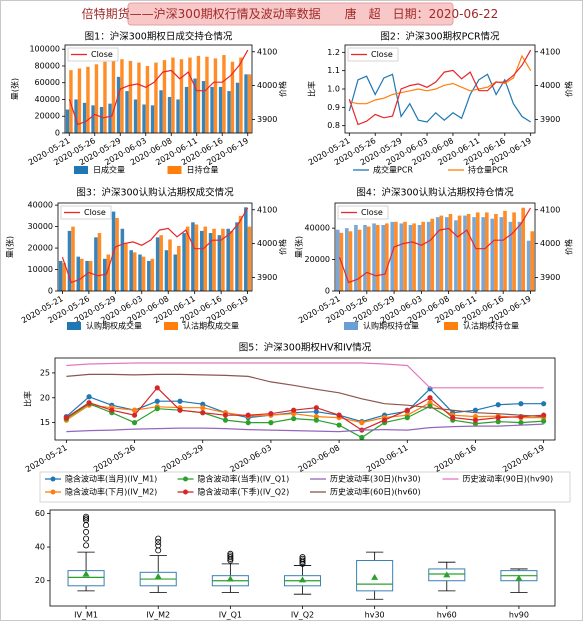 The image size is (583, 621). What do you see at coordinates (569, 247) in the screenshot?
I see `y2-axis-label: 价格` at bounding box center [569, 247].